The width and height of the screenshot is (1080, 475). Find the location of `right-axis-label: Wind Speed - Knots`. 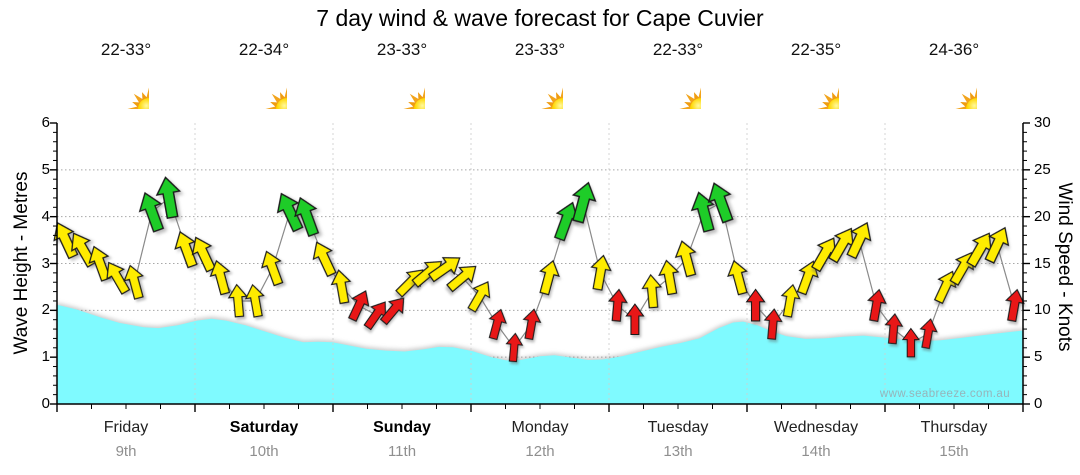

right-axis-label: Wind Speed - Knots is located at coordinates (1064, 267).